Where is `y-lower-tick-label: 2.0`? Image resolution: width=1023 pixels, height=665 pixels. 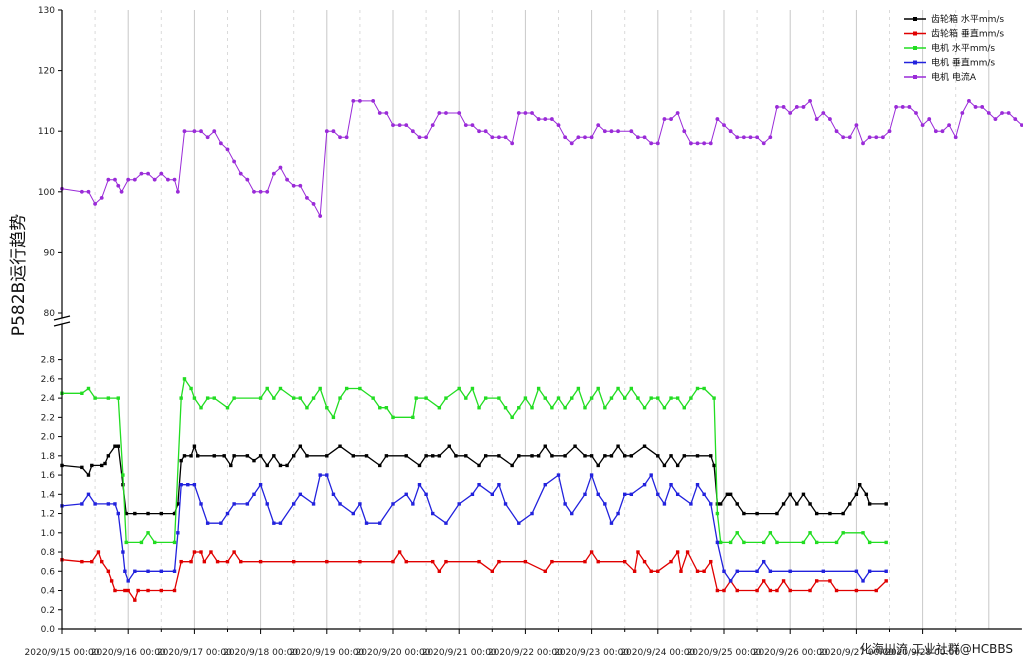 y-lower-tick-label: 2.0 is located at coordinates (48, 438).